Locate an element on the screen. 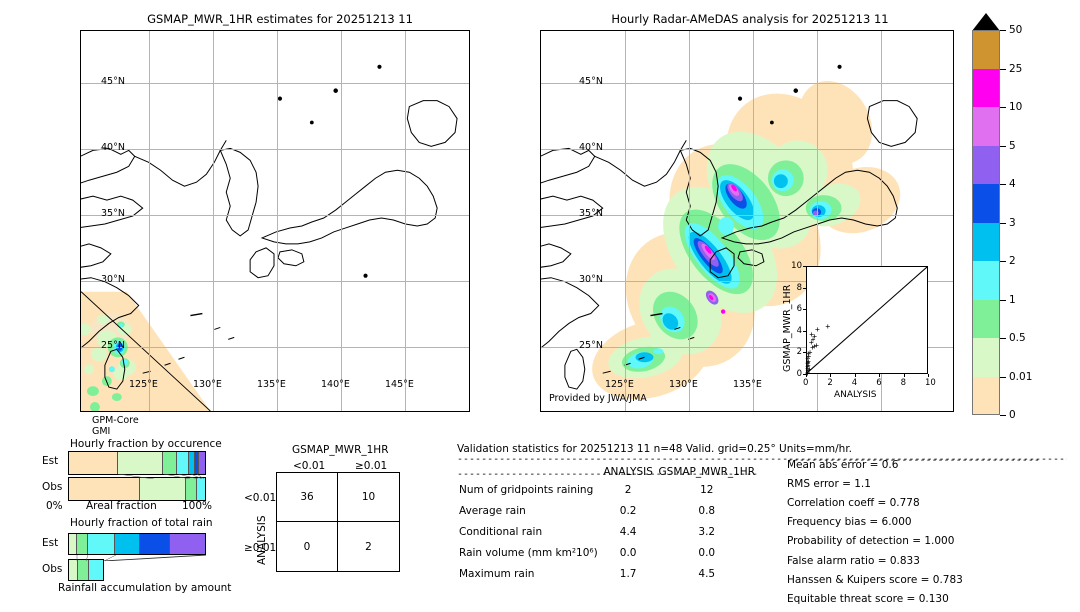 Image resolution: width=1080 pixels, height=612 pixels. statistics-row-analysis-value: 0.0 is located at coordinates (628, 552).